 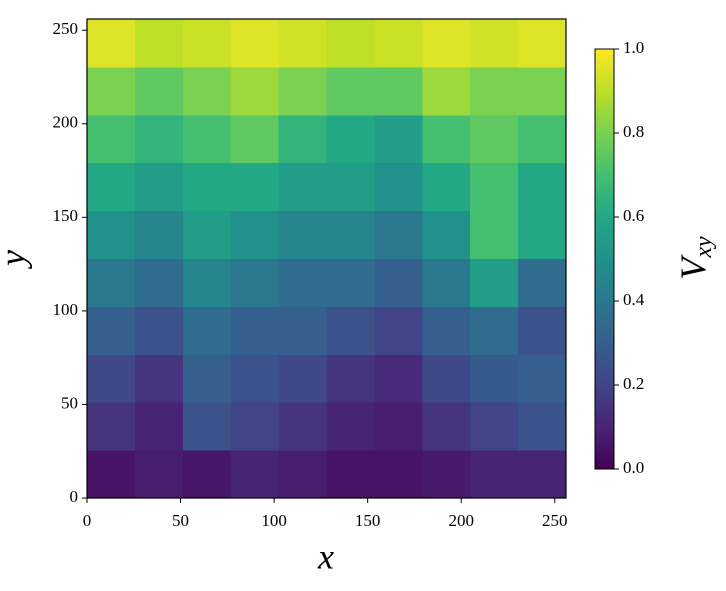 I want to click on x-tick-label: 250, so click(x=555, y=520).